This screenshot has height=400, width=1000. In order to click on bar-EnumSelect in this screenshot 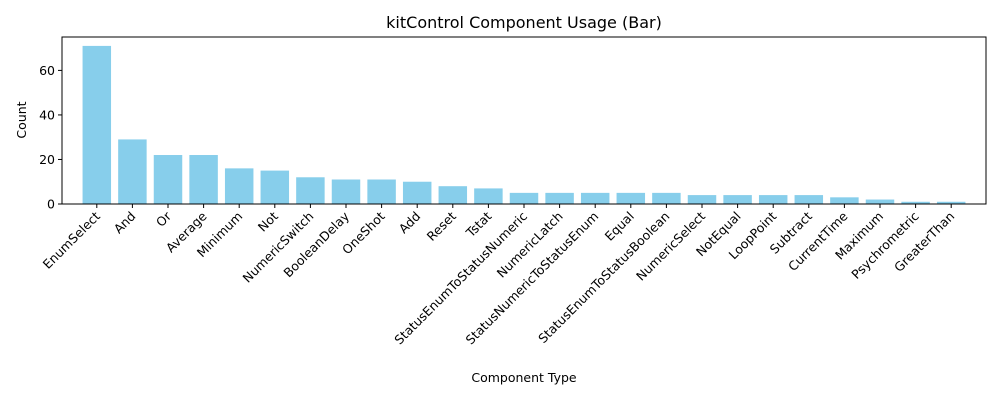, I will do `click(97, 124)`.